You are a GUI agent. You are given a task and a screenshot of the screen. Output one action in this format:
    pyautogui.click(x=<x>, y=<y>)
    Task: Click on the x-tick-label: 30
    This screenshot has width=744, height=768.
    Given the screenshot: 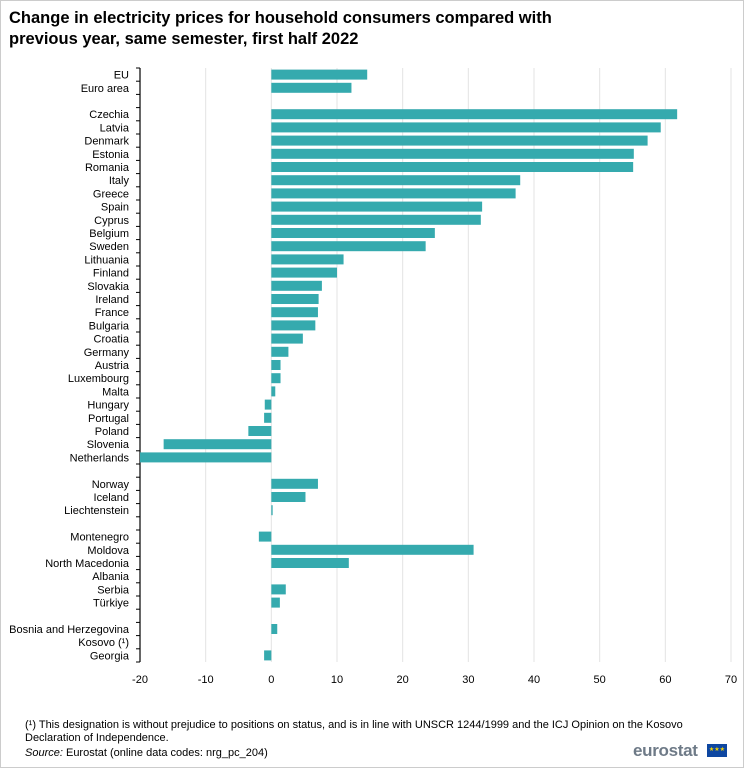 What is the action you would take?
    pyautogui.click(x=468, y=680)
    